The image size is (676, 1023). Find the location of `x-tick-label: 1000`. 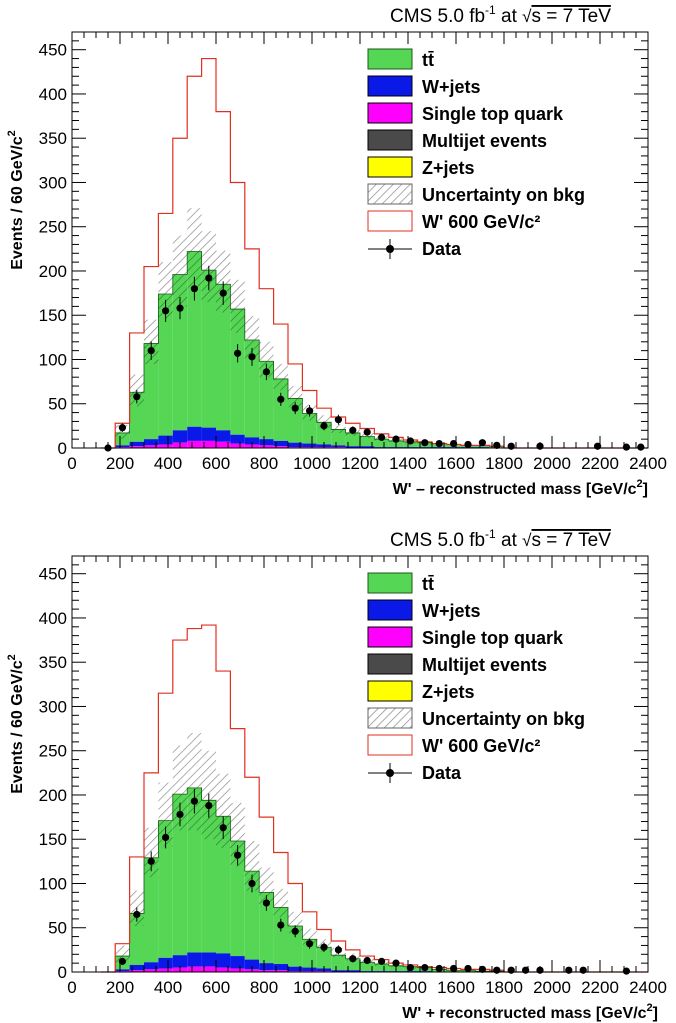

x-tick-label: 1000 is located at coordinates (312, 987).